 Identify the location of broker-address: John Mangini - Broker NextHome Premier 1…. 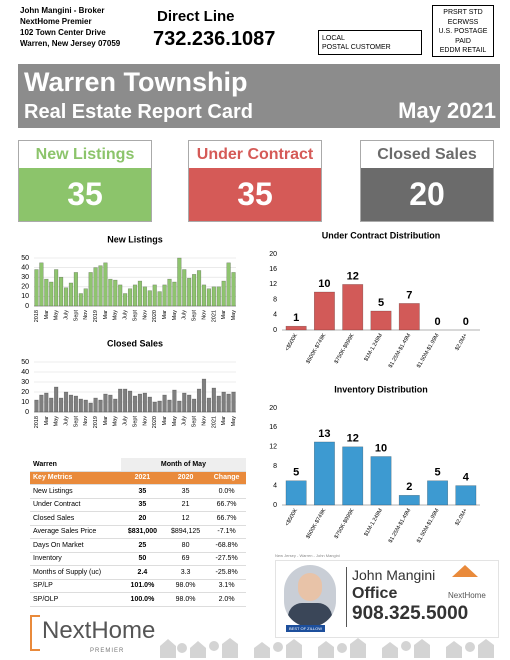
(70, 27).